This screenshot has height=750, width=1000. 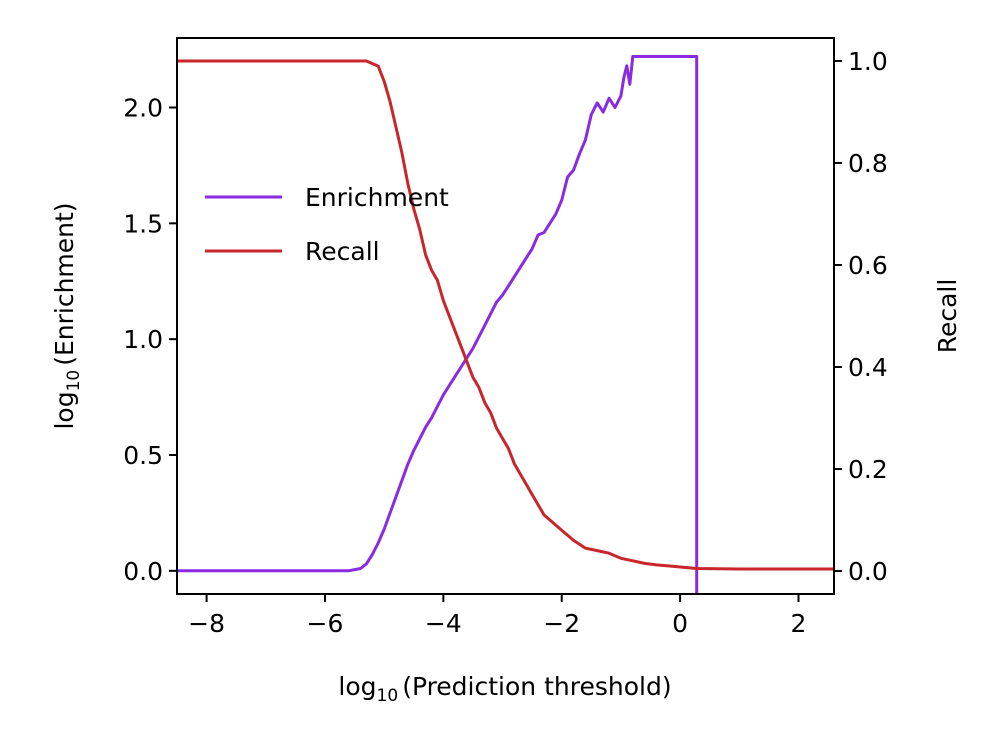 What do you see at coordinates (206, 623) in the screenshot?
I see `x-tick-label: −8` at bounding box center [206, 623].